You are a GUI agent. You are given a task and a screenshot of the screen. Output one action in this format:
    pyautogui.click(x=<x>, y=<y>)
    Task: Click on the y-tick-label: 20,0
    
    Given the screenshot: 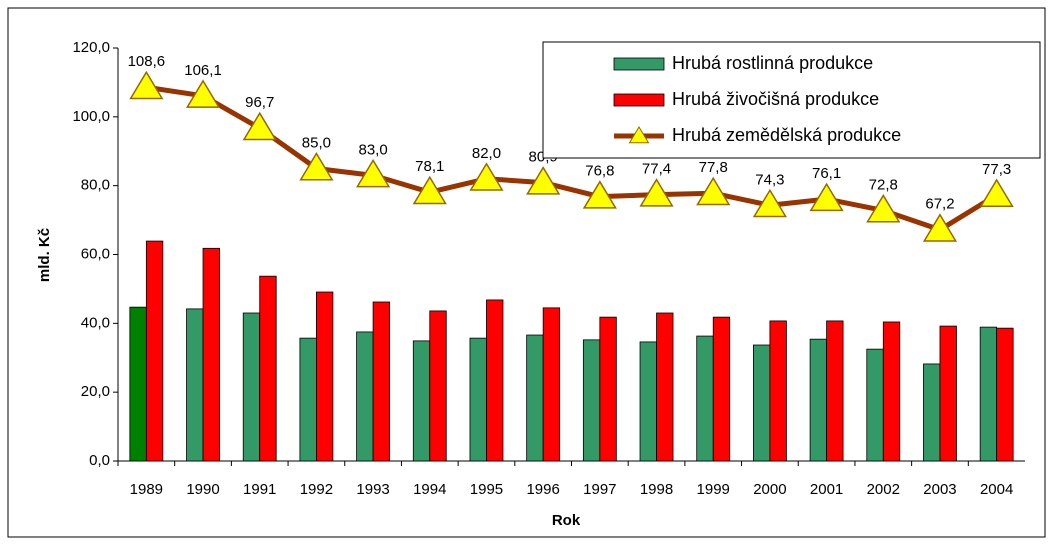 What is the action you would take?
    pyautogui.click(x=95, y=391)
    